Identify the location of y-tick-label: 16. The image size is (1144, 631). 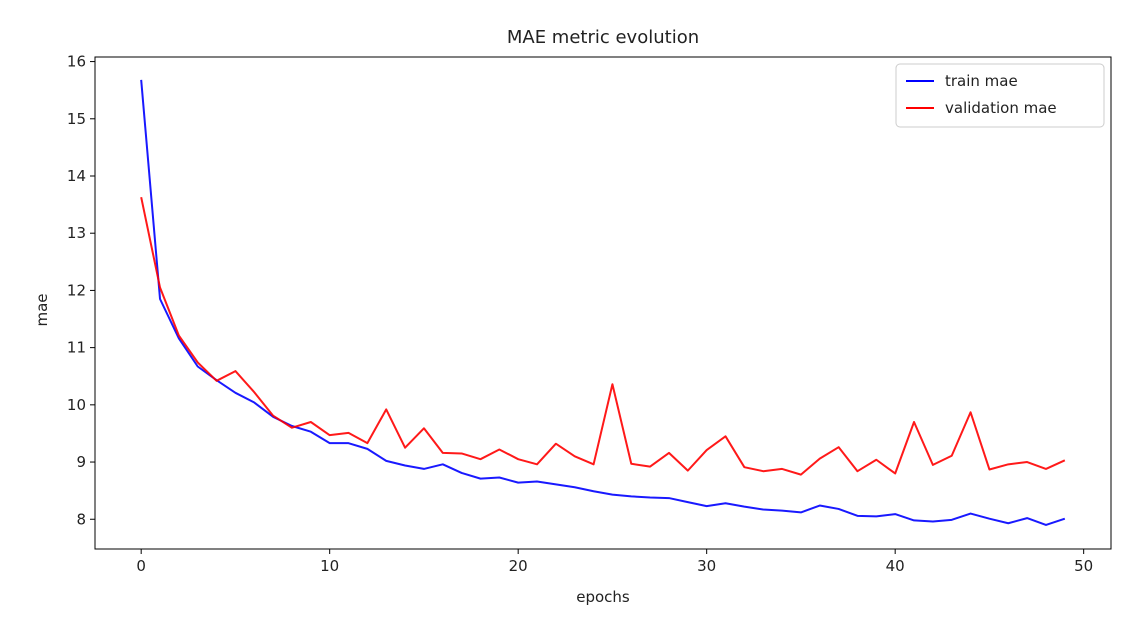
(76, 62).